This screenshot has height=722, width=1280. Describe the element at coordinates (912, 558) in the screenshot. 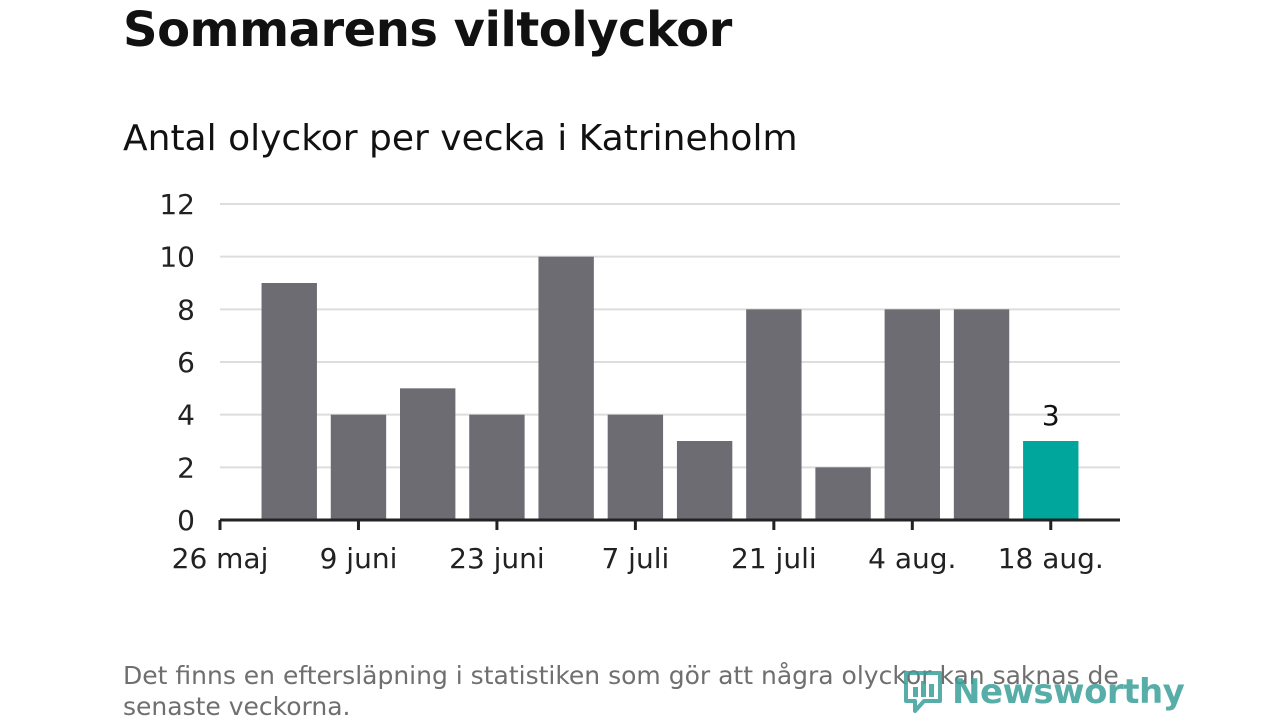

I see `x-tick-label: 4 aug.` at that location.